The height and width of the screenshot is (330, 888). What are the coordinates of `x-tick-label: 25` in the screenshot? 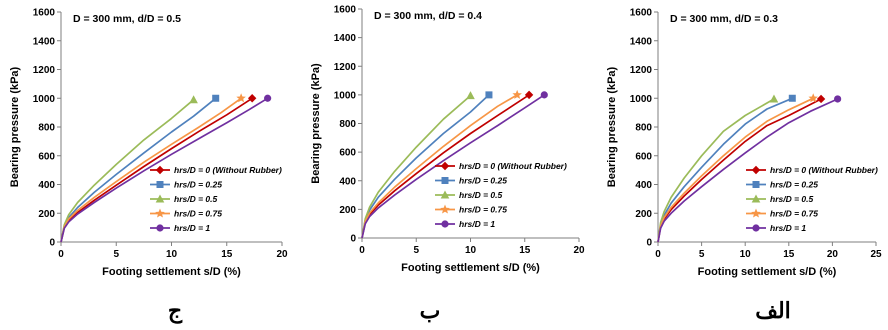 It's located at (876, 254).